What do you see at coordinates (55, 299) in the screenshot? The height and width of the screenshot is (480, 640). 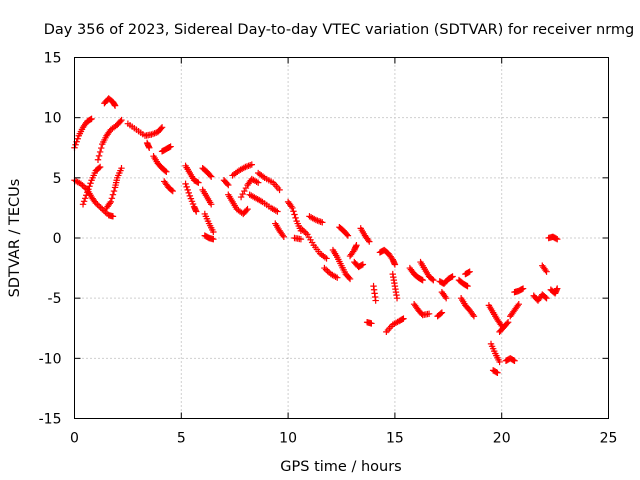 I see `y-tick-label: -5` at bounding box center [55, 299].